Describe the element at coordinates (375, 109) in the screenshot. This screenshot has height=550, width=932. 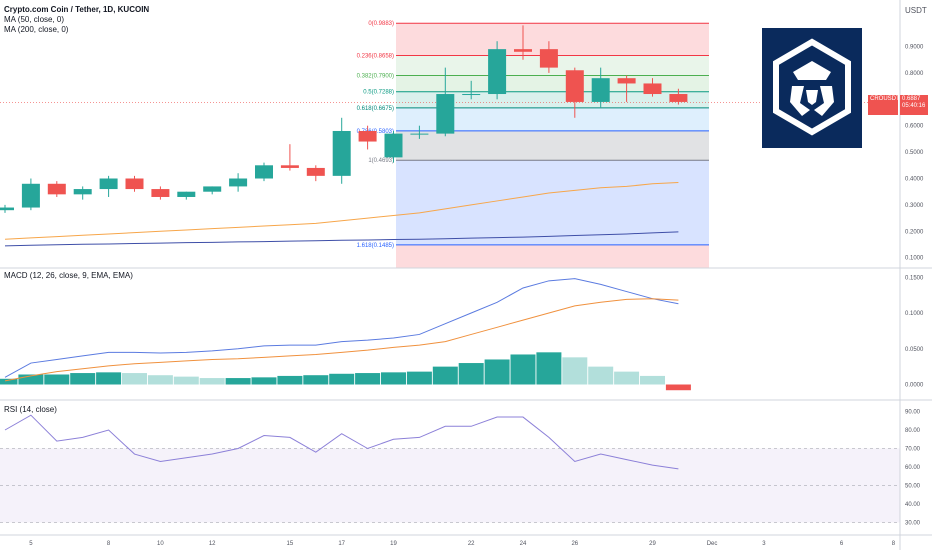
I see `fib-level-label: 0.618(0.6675)` at that location.